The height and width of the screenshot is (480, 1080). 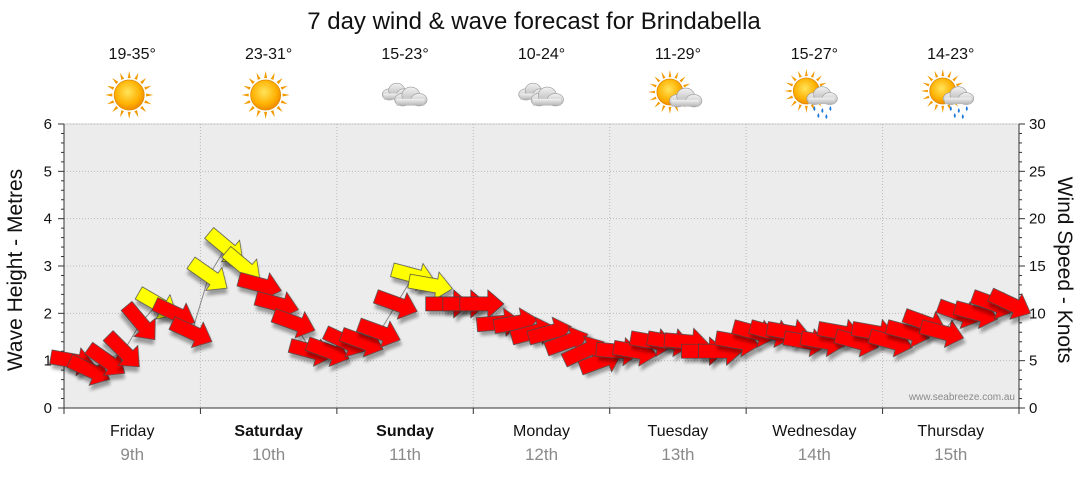 I want to click on day-label: Friday, so click(x=132, y=431).